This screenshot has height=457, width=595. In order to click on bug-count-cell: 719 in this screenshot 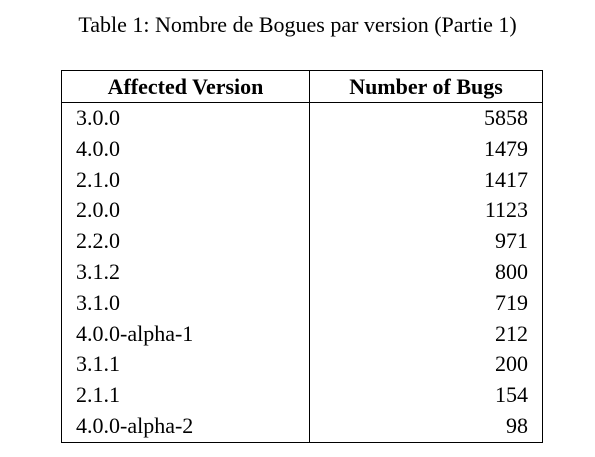, I will do `click(426, 303)`.